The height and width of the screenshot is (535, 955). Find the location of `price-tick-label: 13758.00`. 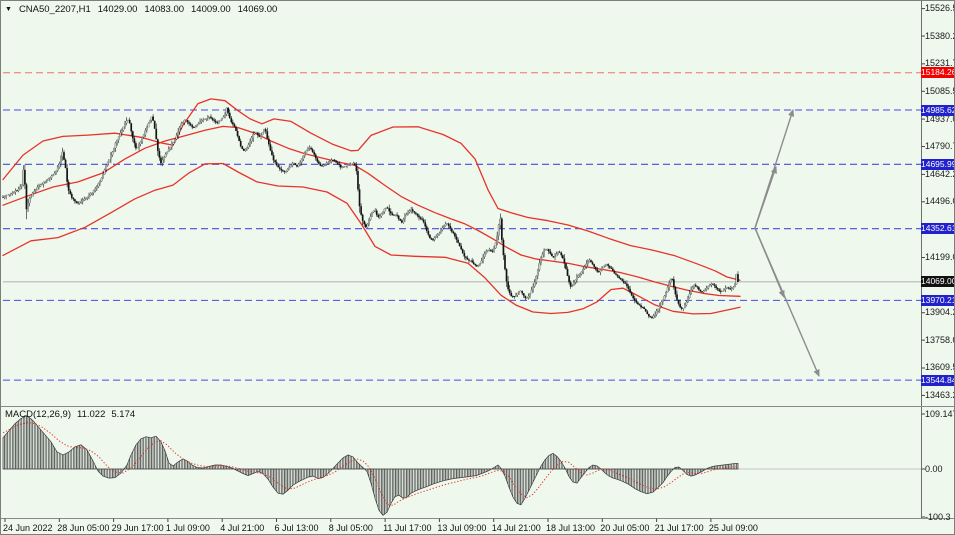

price-tick-label: 13758.00 is located at coordinates (939, 339).